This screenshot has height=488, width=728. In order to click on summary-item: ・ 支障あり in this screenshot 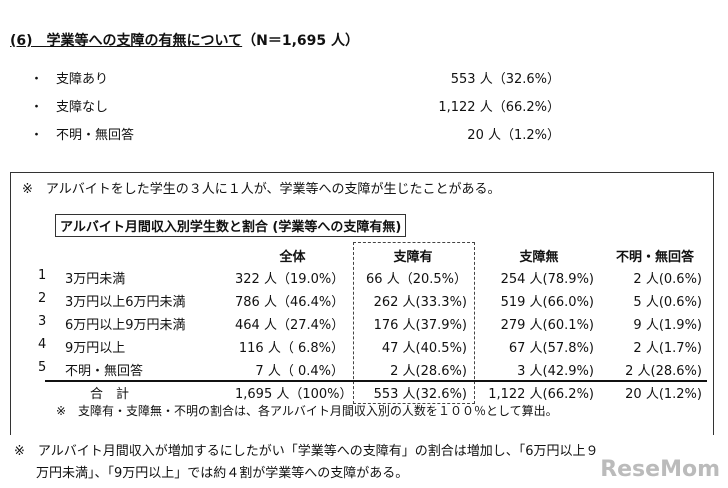, I will do `click(69, 79)`.